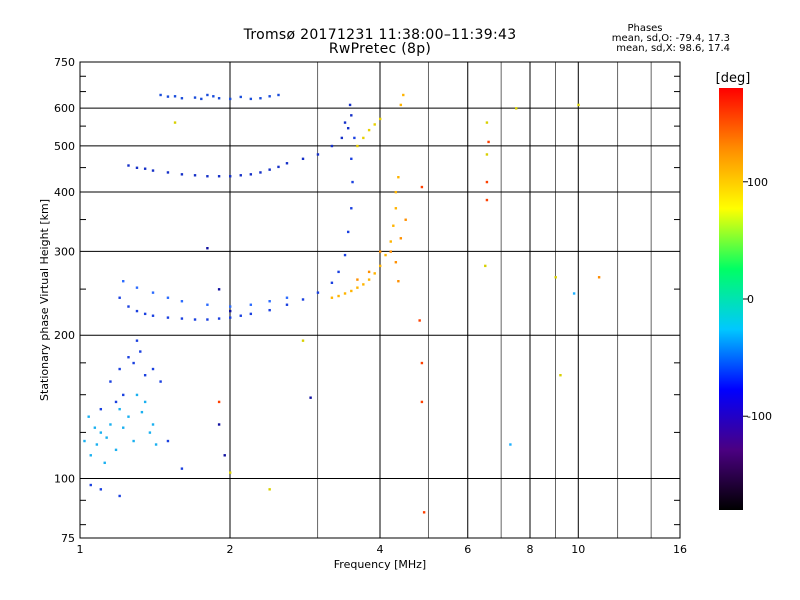 The image size is (800, 600). Describe the element at coordinates (731, 299) in the screenshot. I see `colorbar` at that location.